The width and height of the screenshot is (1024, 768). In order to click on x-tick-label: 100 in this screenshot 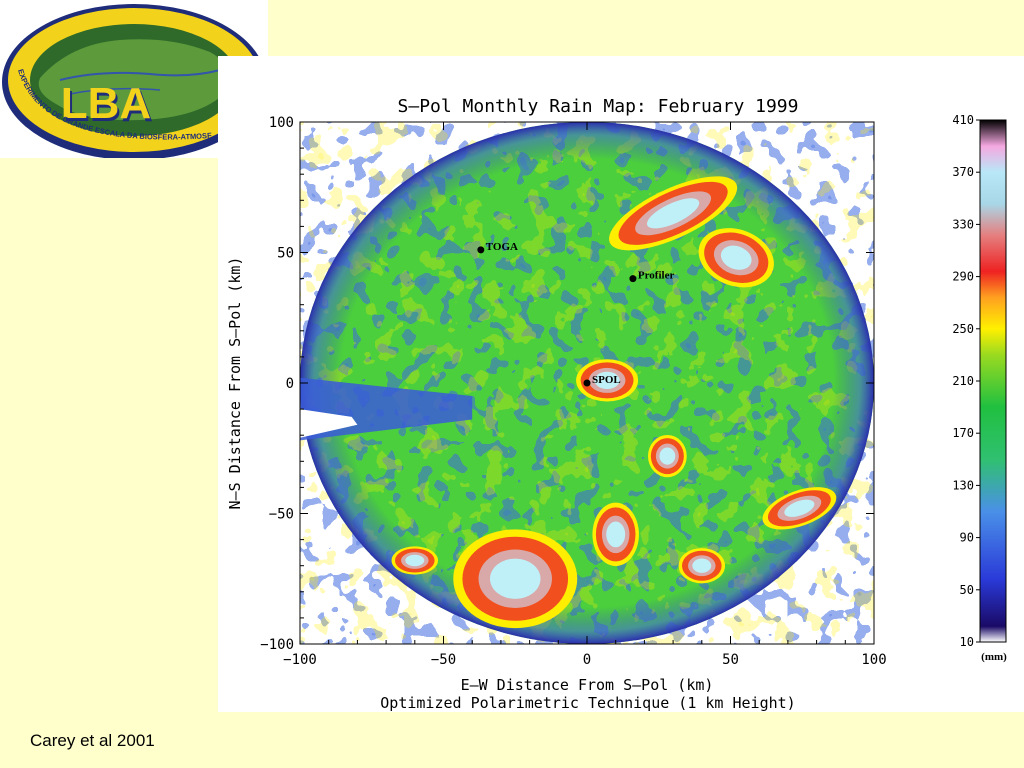, I will do `click(873, 660)`.